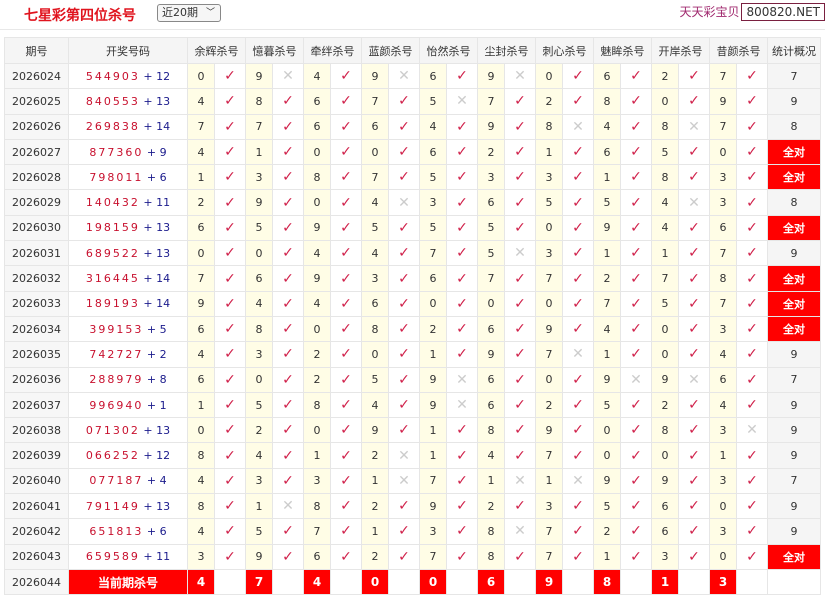  What do you see at coordinates (128, 379) in the screenshot?
I see `draw-cell: 288979 + 8` at bounding box center [128, 379].